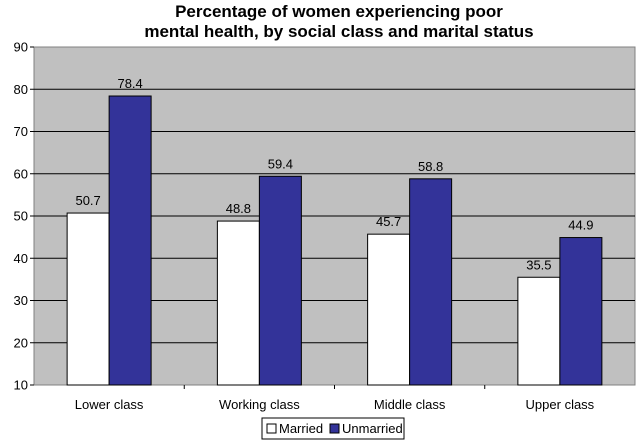  Describe the element at coordinates (339, 11) in the screenshot. I see `chart-title-line-1: Percentage of women experiencing poor` at that location.